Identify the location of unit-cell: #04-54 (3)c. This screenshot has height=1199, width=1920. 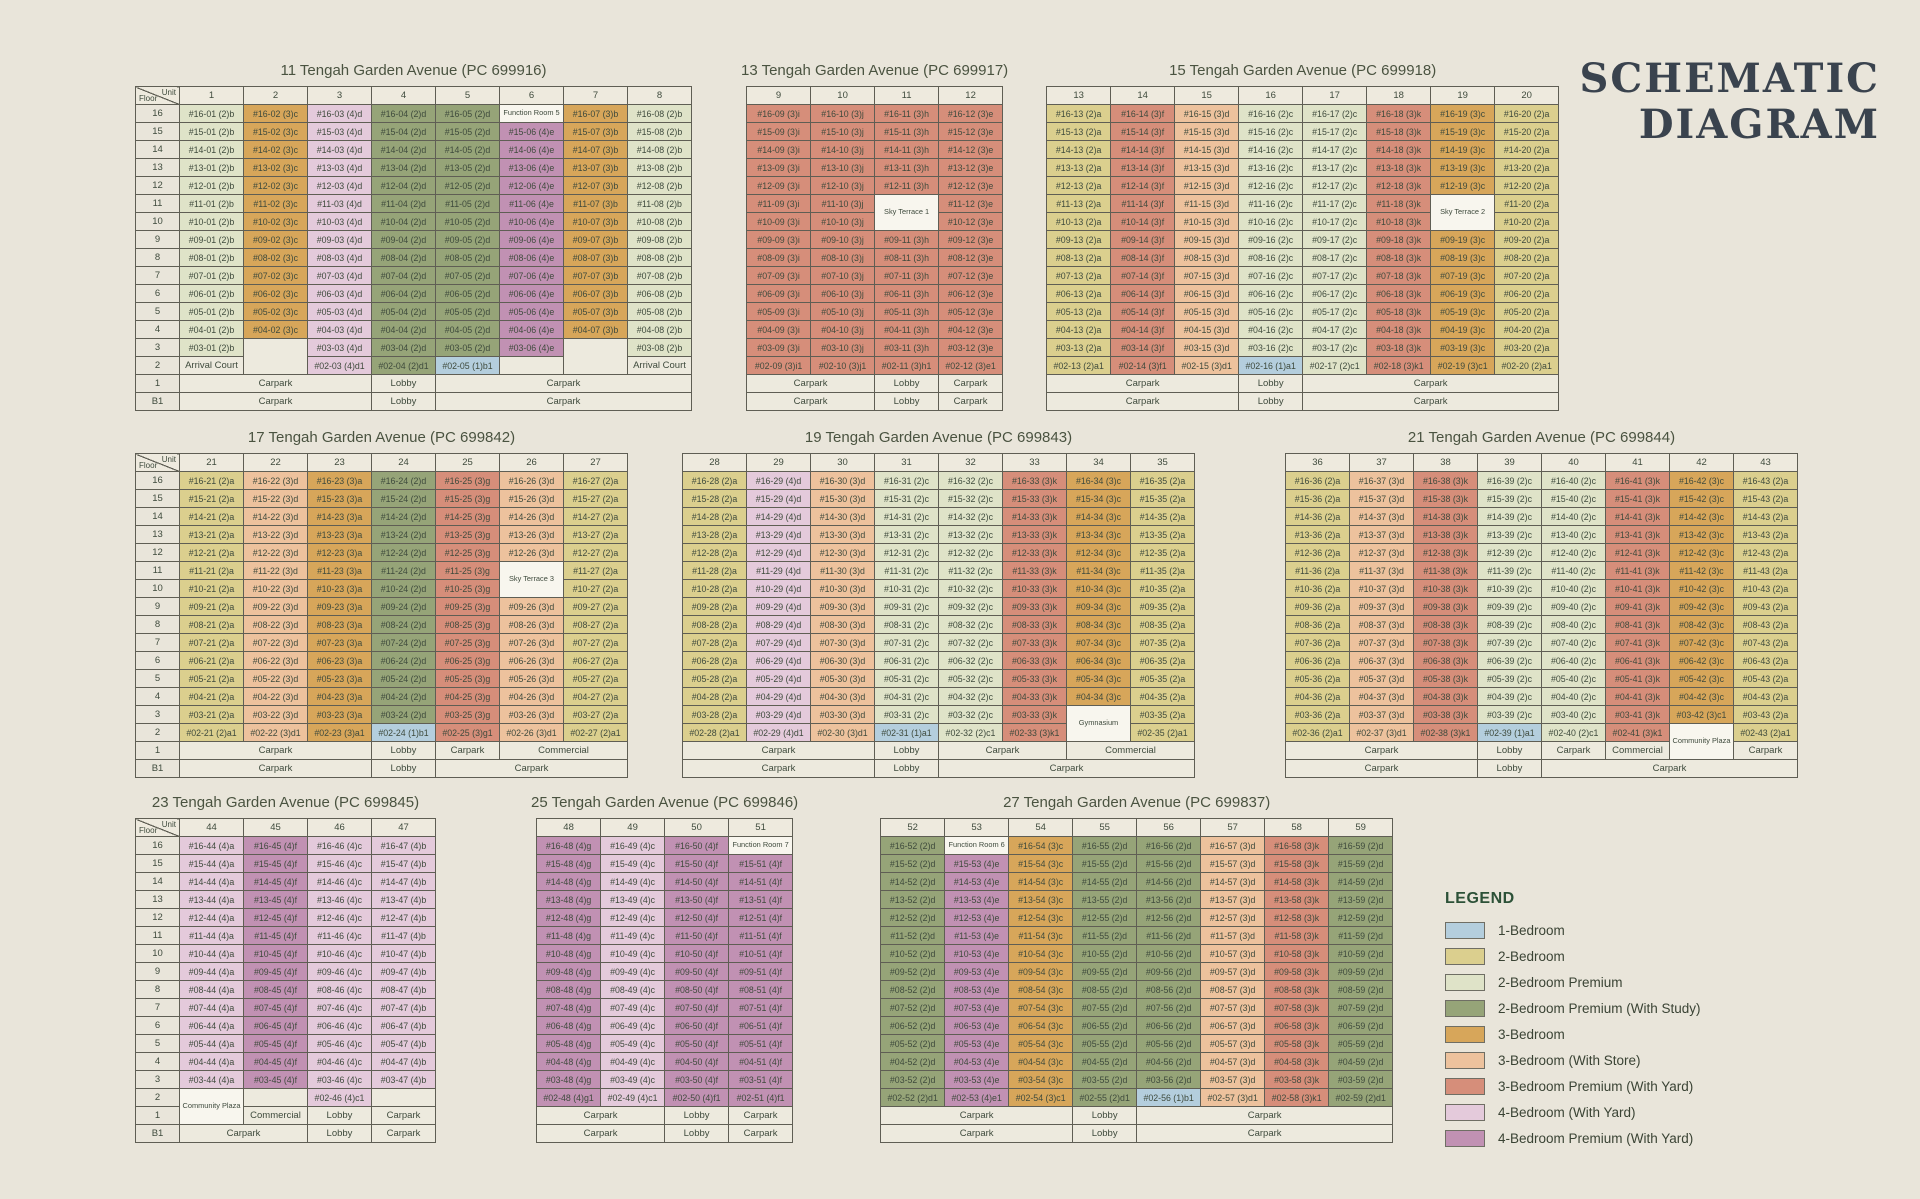
(1041, 1061).